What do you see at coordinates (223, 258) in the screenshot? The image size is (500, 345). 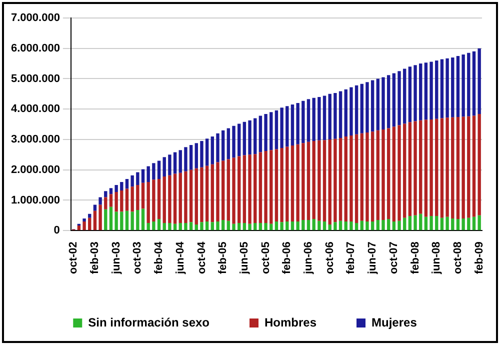 I see `x-tick-label: feb-05` at bounding box center [223, 258].